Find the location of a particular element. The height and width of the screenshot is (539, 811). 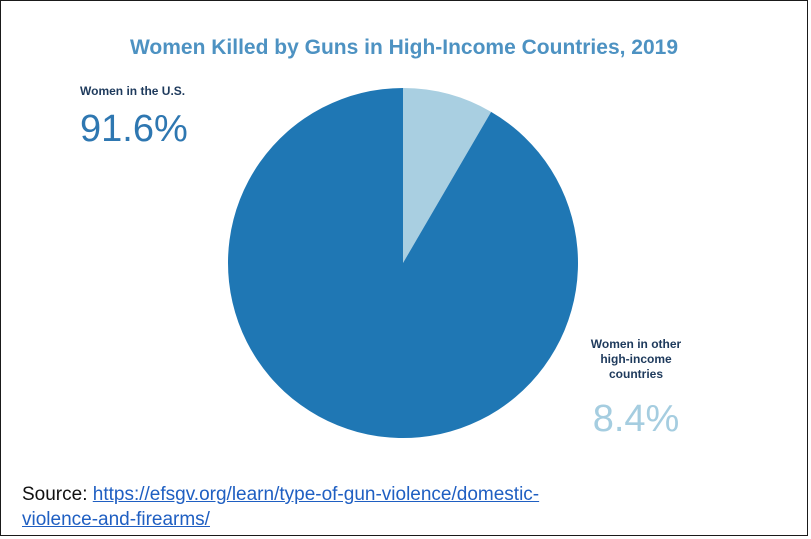

other-countries-label: Women in other high-income countries is located at coordinates (636, 359).